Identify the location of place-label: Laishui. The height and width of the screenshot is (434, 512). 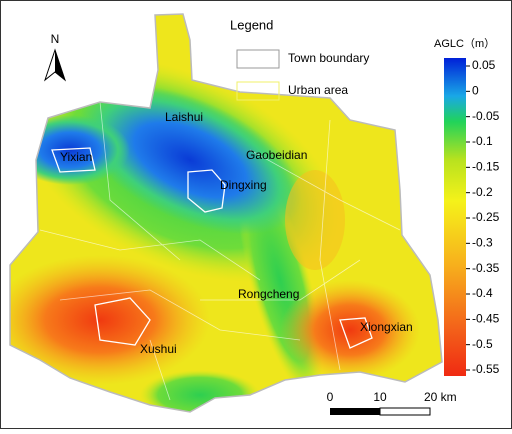
(184, 117).